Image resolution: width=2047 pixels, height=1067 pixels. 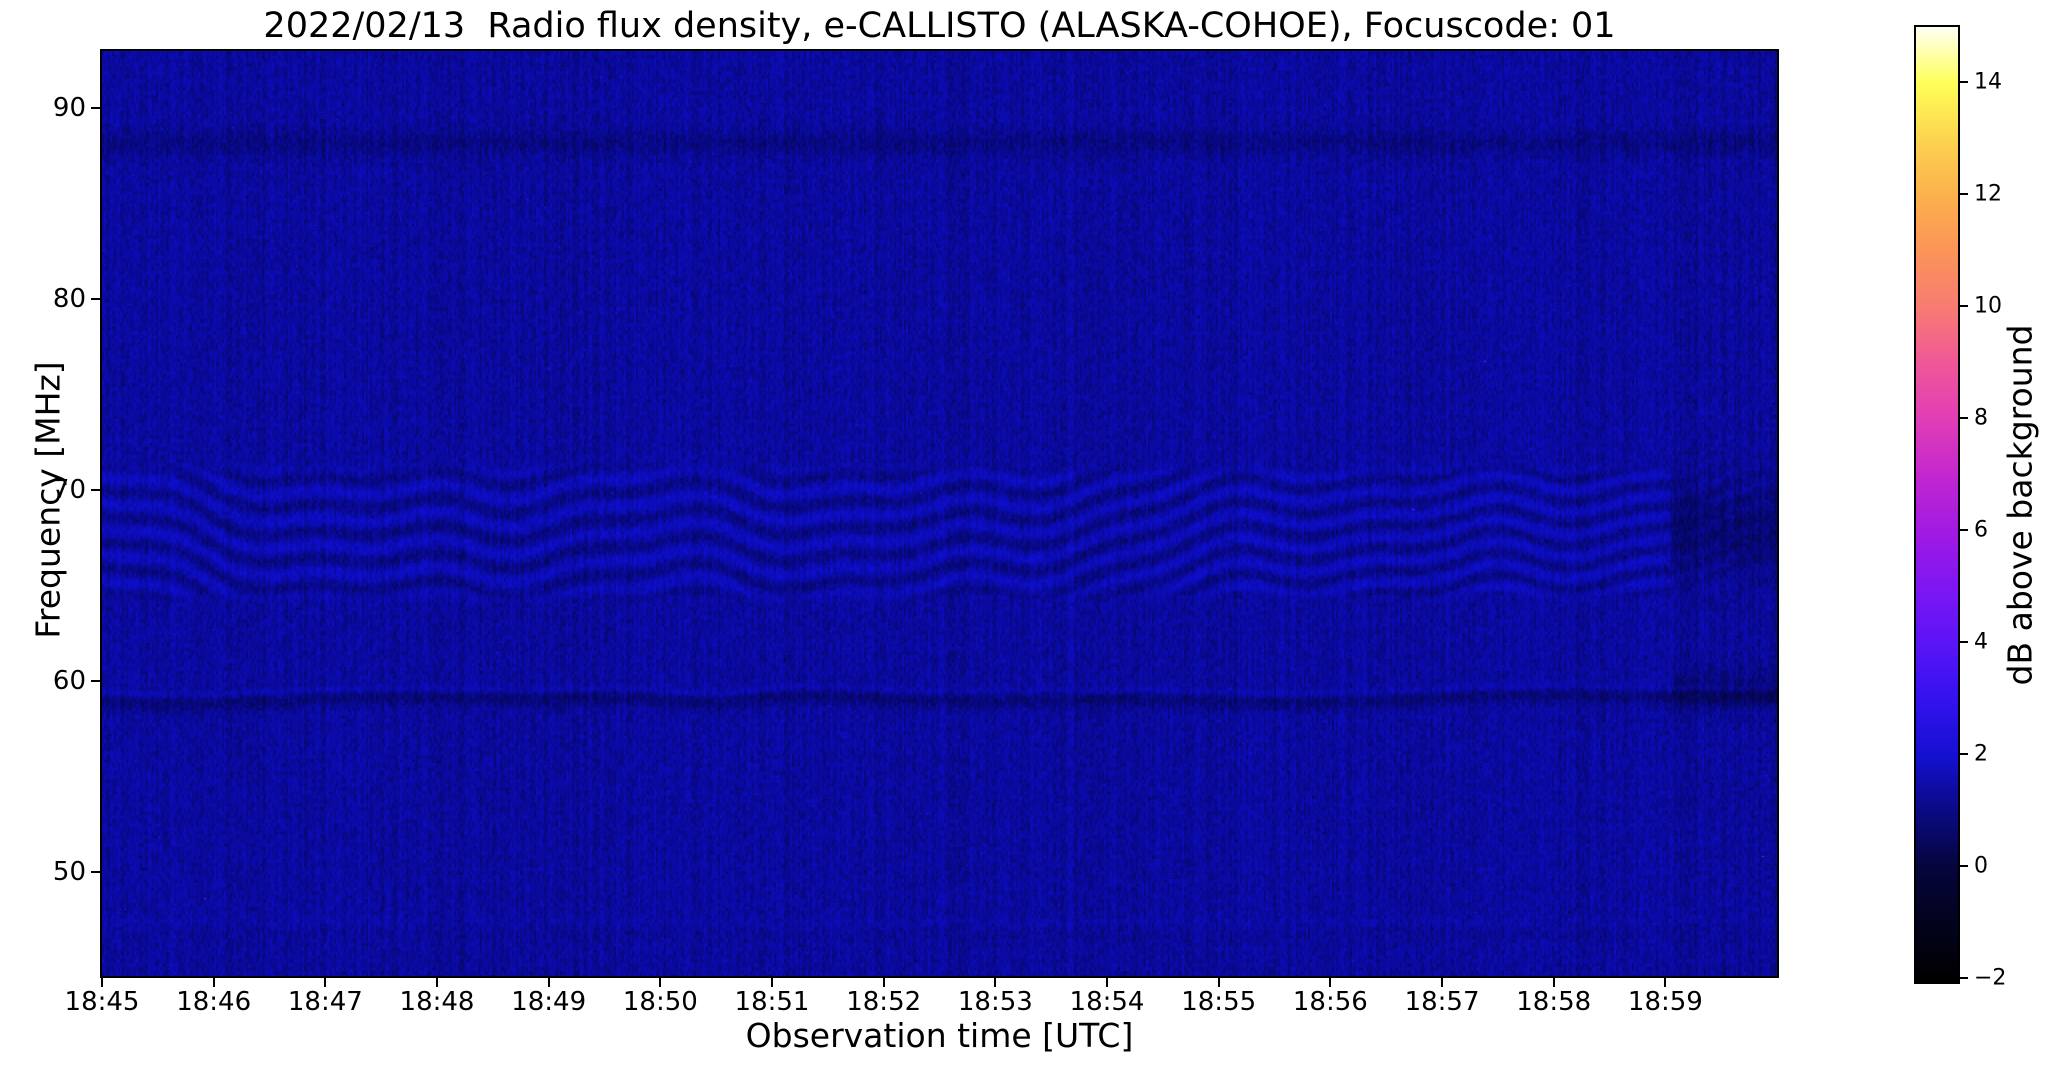 What do you see at coordinates (995, 1002) in the screenshot?
I see `x-tick-label: 18:53` at bounding box center [995, 1002].